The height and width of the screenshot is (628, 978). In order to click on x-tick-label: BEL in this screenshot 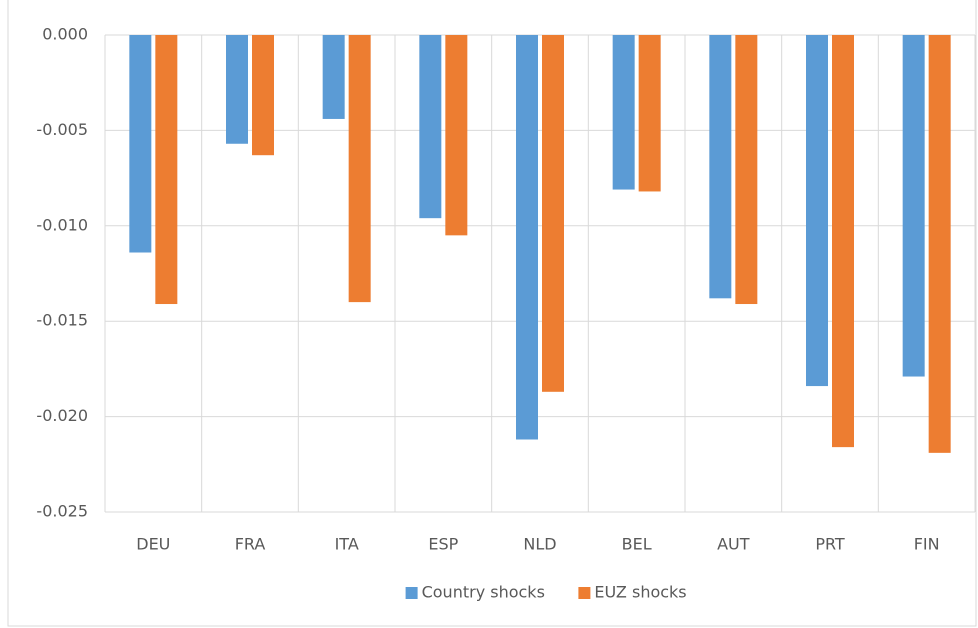, I will do `click(637, 544)`.